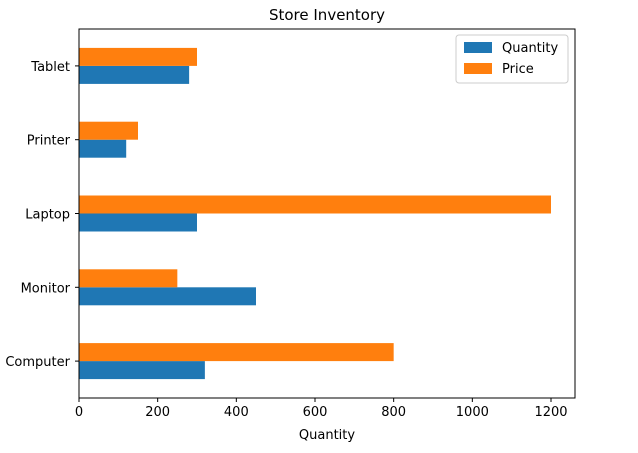 Image resolution: width=638 pixels, height=453 pixels. What do you see at coordinates (157, 412) in the screenshot?
I see `x-tick-label: 200` at bounding box center [157, 412].